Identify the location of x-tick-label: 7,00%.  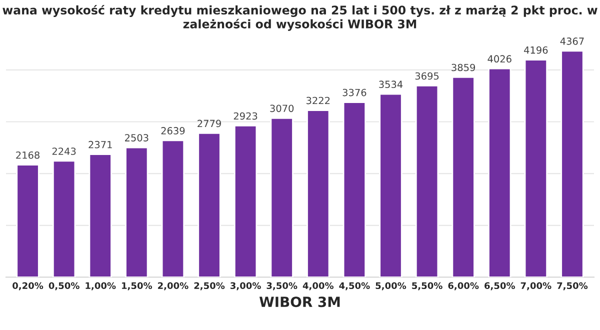
(536, 286).